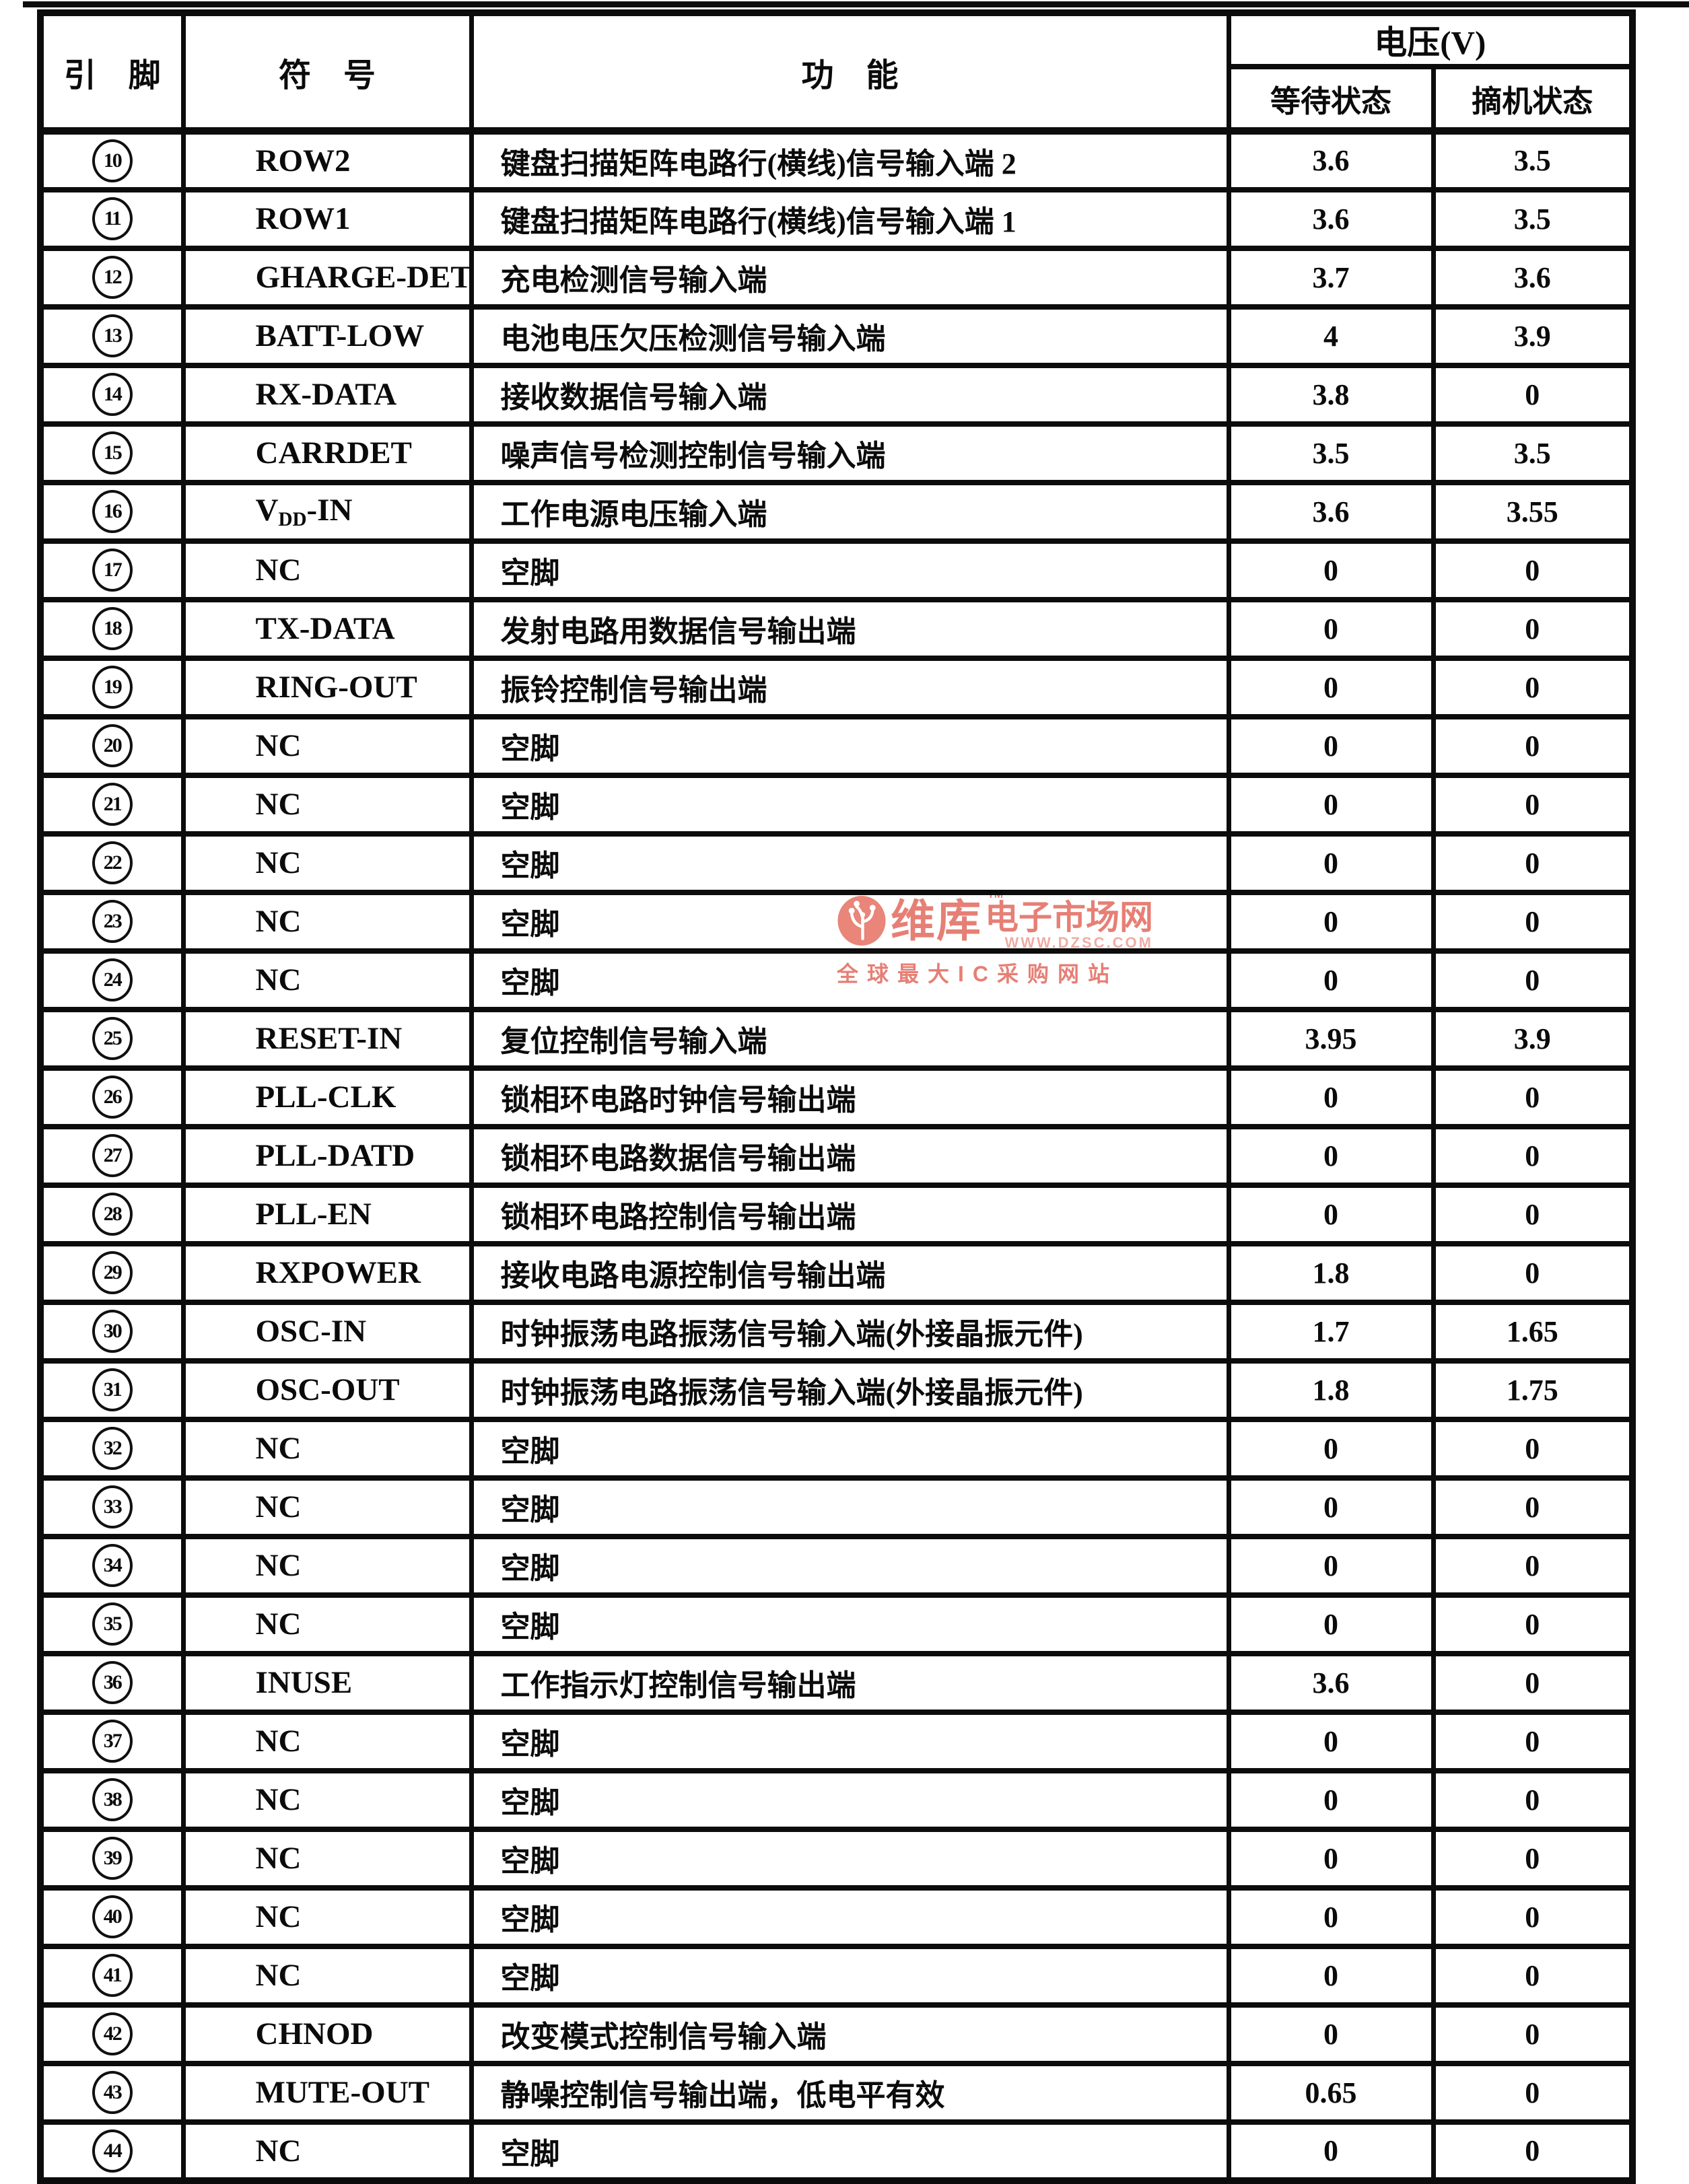 The image size is (1689, 2184). What do you see at coordinates (1331, 394) in the screenshot?
I see `wait-voltage: 3.8` at bounding box center [1331, 394].